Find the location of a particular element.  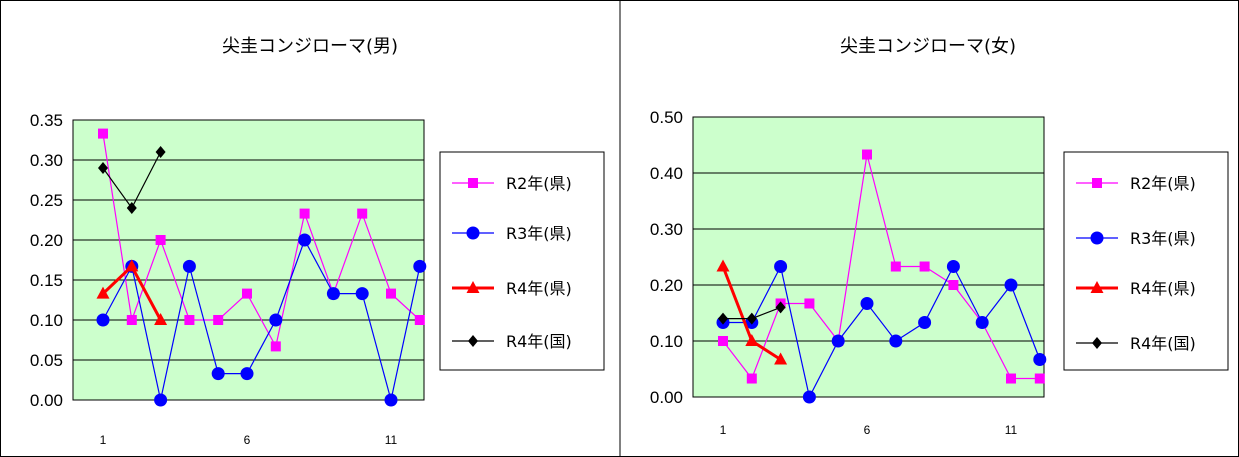

chart2-y-tick-label: 0.10 is located at coordinates (666, 341).